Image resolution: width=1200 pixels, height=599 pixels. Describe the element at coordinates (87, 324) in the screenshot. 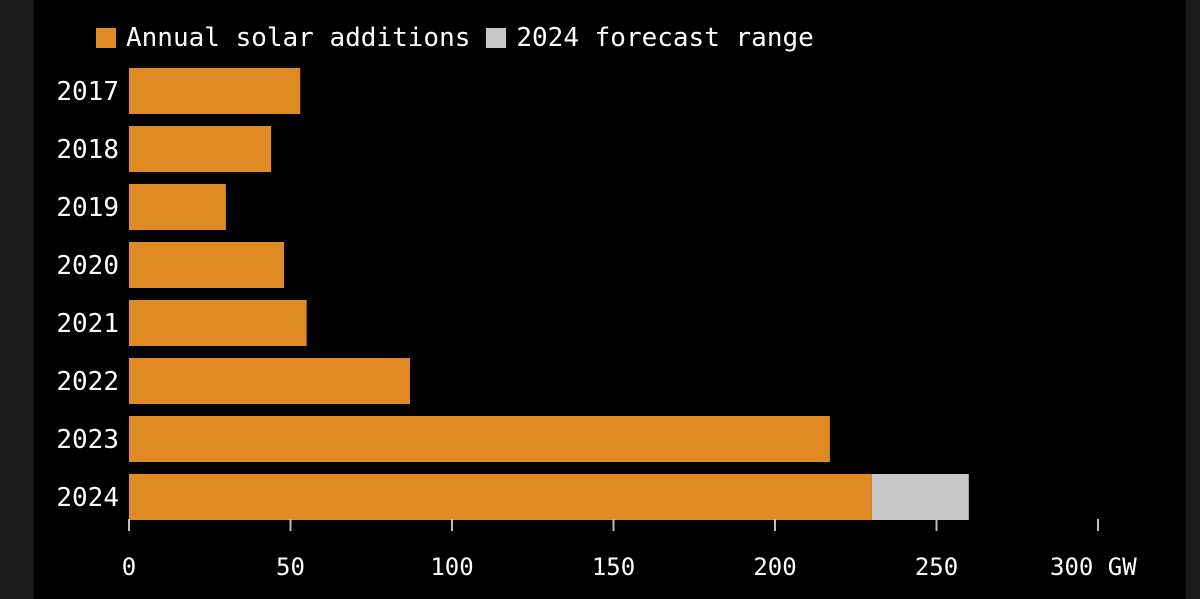

I see `category-label-2021: 2021` at that location.